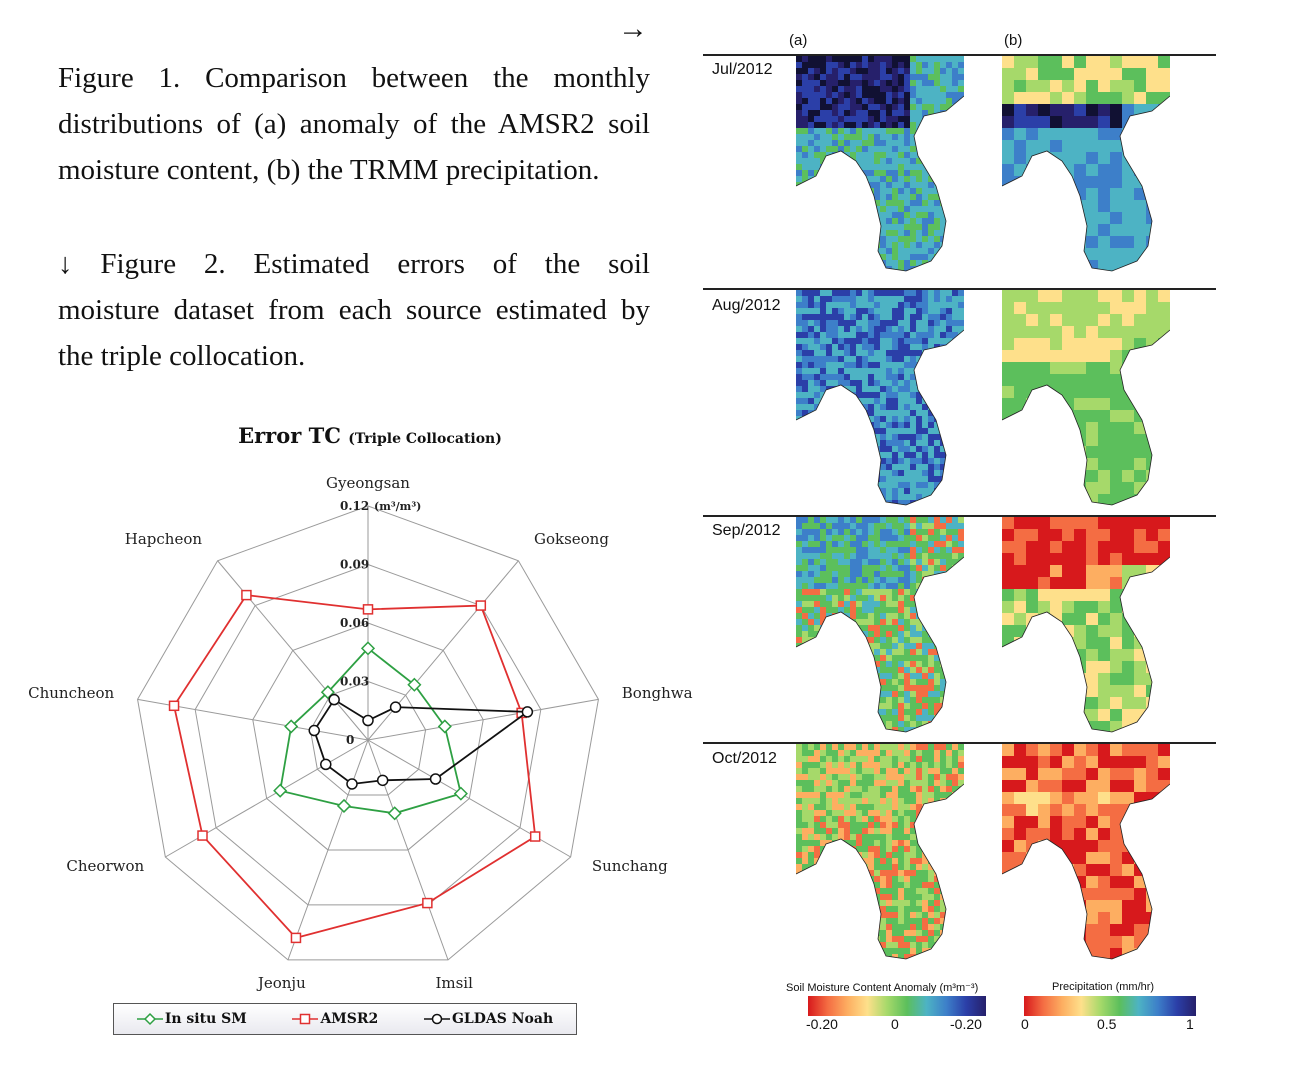 The width and height of the screenshot is (1301, 1083). I want to click on legend-item-gldas: GLDAS Noah, so click(488, 1019).